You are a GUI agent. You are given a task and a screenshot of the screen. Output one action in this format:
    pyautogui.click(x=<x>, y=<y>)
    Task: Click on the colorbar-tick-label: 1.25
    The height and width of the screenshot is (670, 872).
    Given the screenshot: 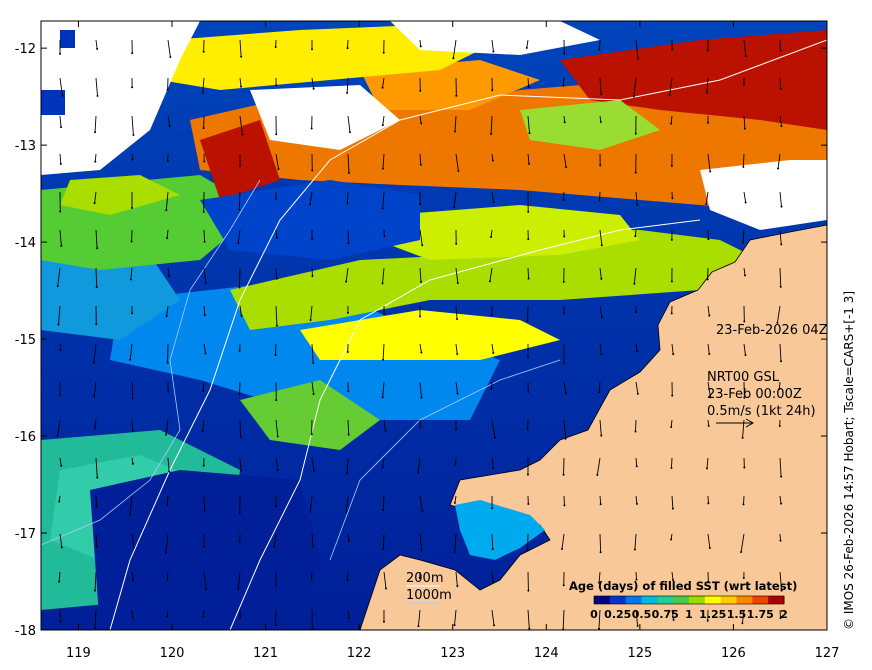 What is the action you would take?
    pyautogui.click(x=712, y=614)
    